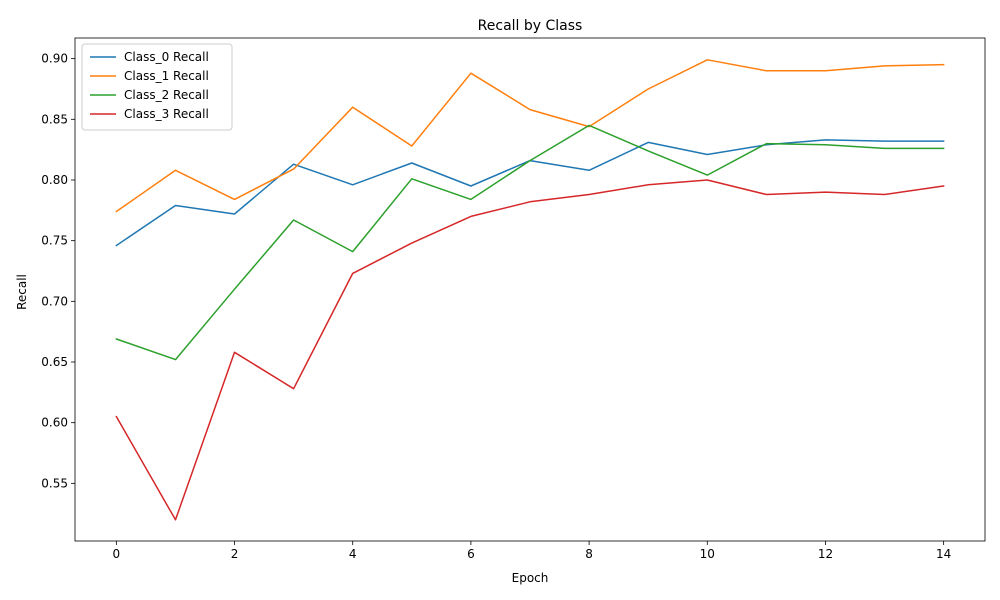 The width and height of the screenshot is (1000, 600). Describe the element at coordinates (235, 554) in the screenshot. I see `x-tick-label: 2` at that location.